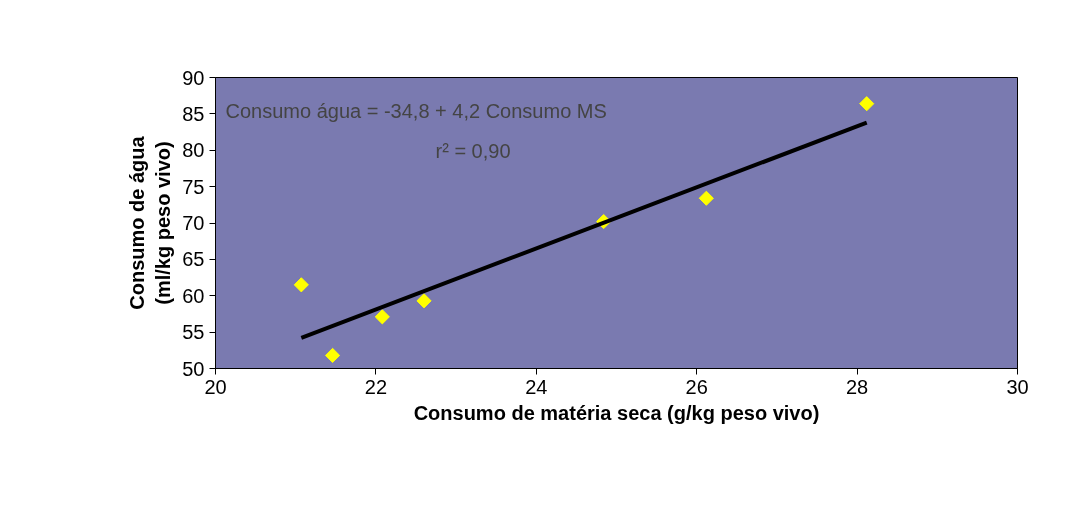 The width and height of the screenshot is (1070, 515). What do you see at coordinates (376, 386) in the screenshot?
I see `x-tick-label: 22` at bounding box center [376, 386].